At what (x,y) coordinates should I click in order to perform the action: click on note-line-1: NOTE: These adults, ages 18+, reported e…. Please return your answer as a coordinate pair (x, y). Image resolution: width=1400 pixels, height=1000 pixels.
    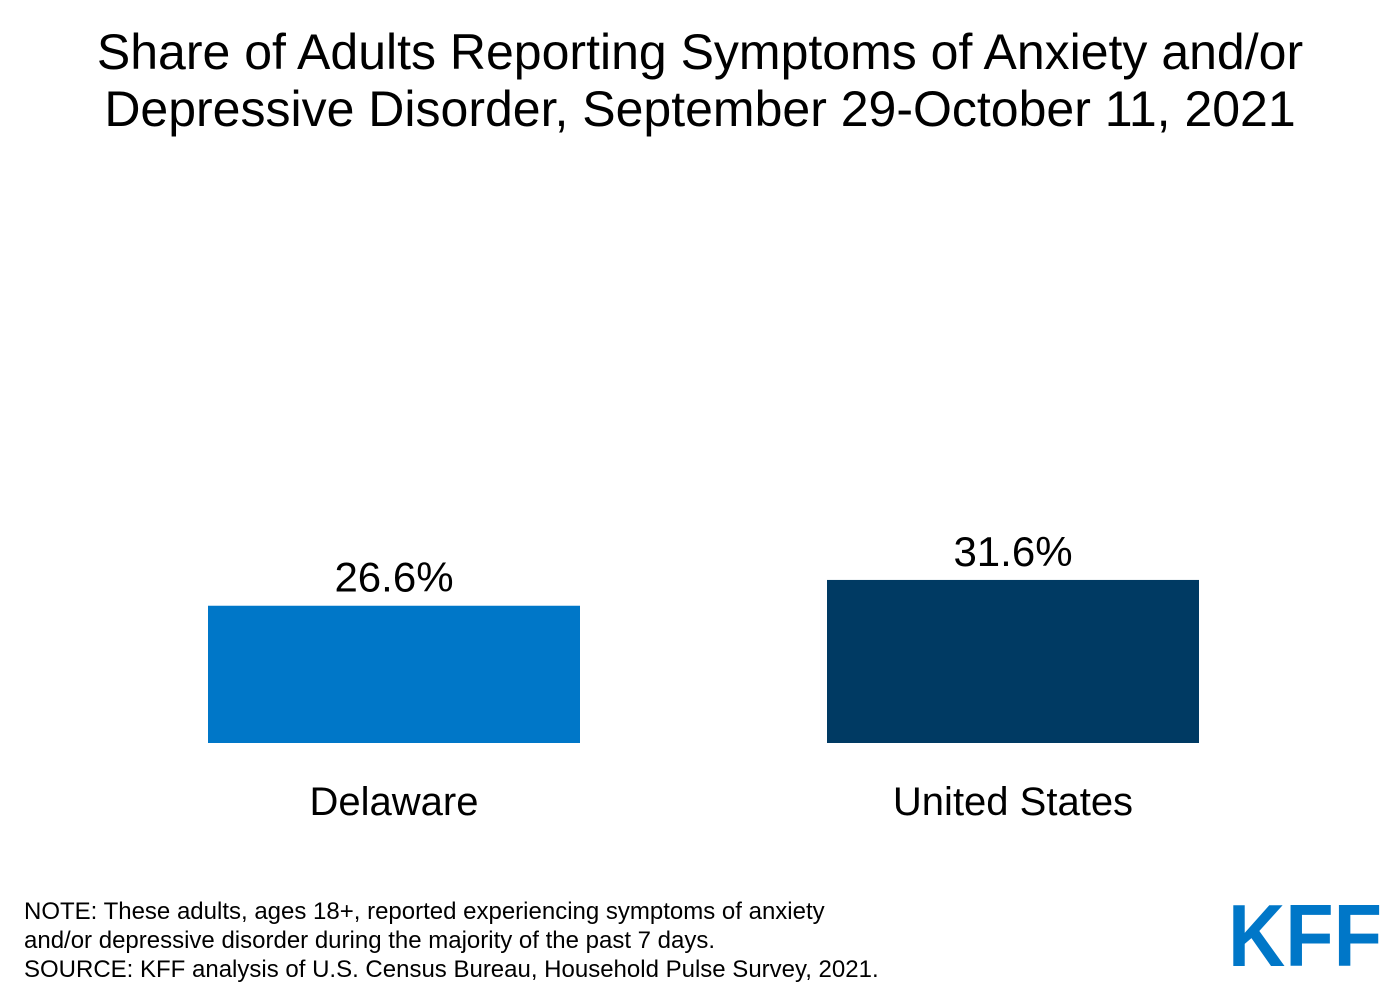
    Looking at the image, I should click on (424, 911).